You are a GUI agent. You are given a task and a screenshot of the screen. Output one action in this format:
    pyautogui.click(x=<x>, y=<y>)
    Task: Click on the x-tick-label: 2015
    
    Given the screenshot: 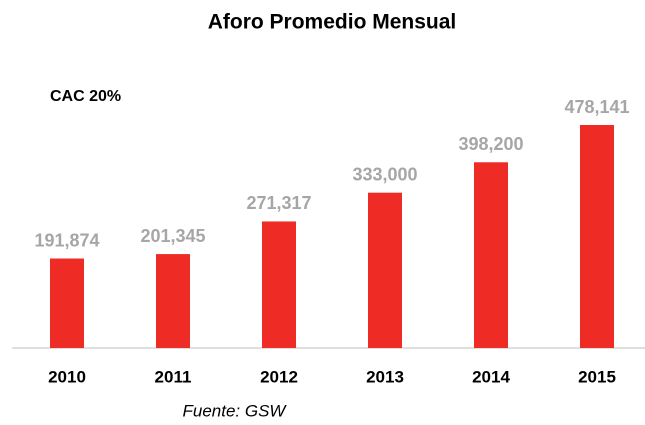 What is the action you would take?
    pyautogui.click(x=597, y=376)
    